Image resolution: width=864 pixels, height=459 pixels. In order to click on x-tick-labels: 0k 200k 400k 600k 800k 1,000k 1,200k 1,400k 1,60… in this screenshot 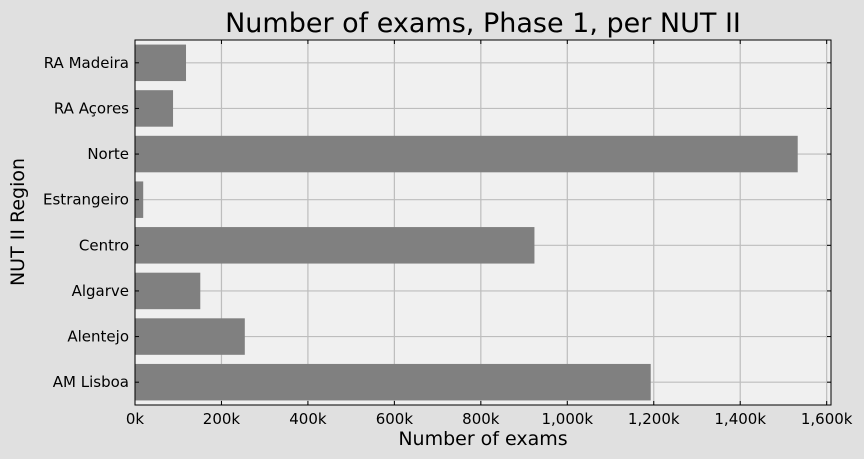, I will do `click(489, 419)`.